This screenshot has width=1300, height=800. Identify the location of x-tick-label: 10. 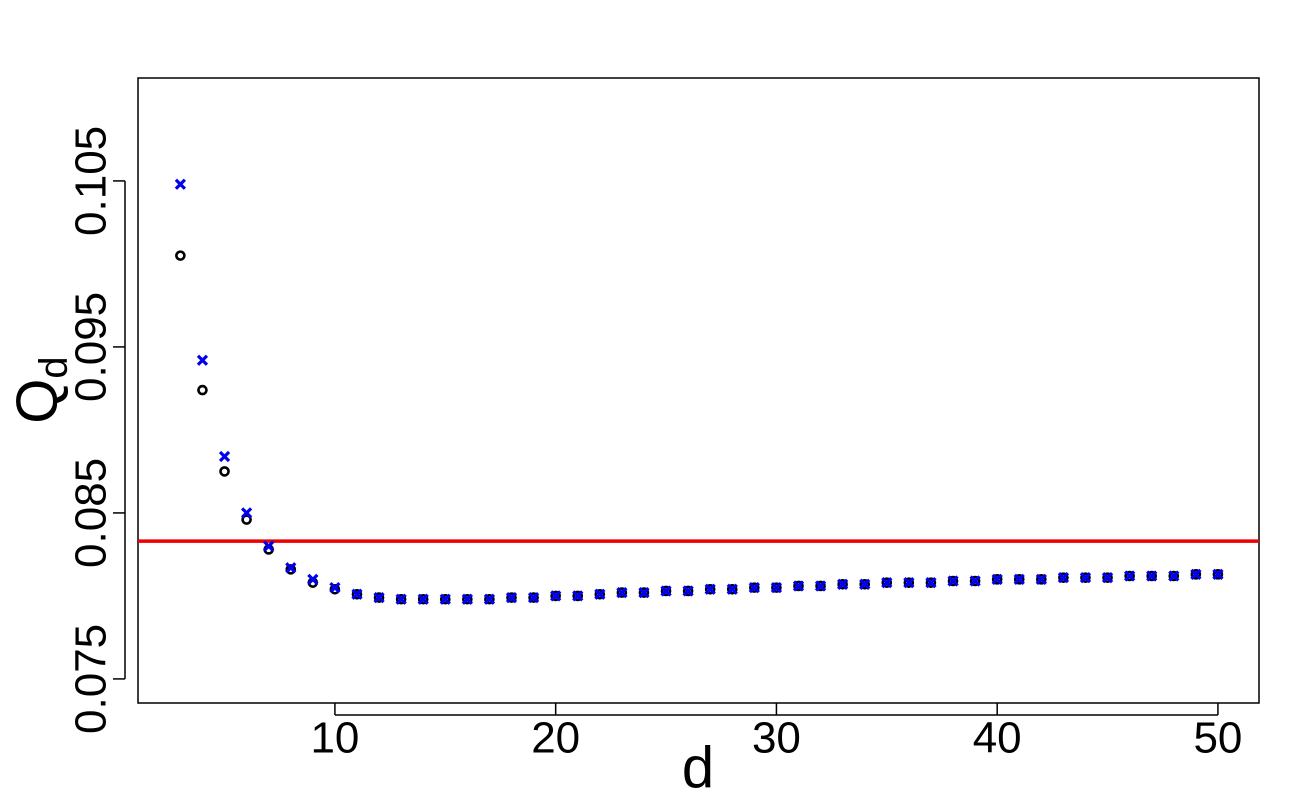
(334, 738).